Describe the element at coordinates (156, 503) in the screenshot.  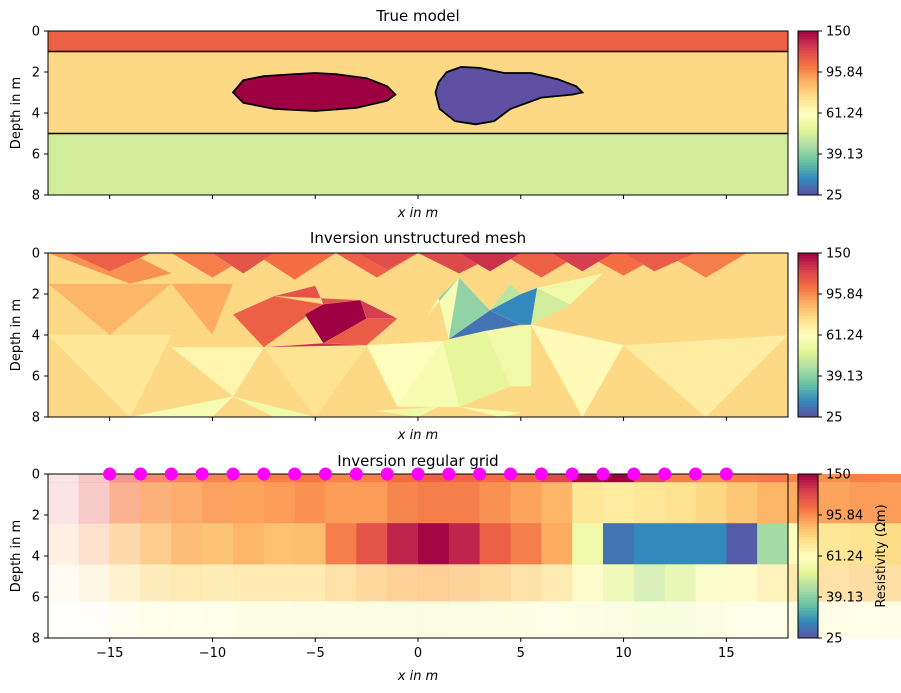
I see `grid-cell-r1-c3` at that location.